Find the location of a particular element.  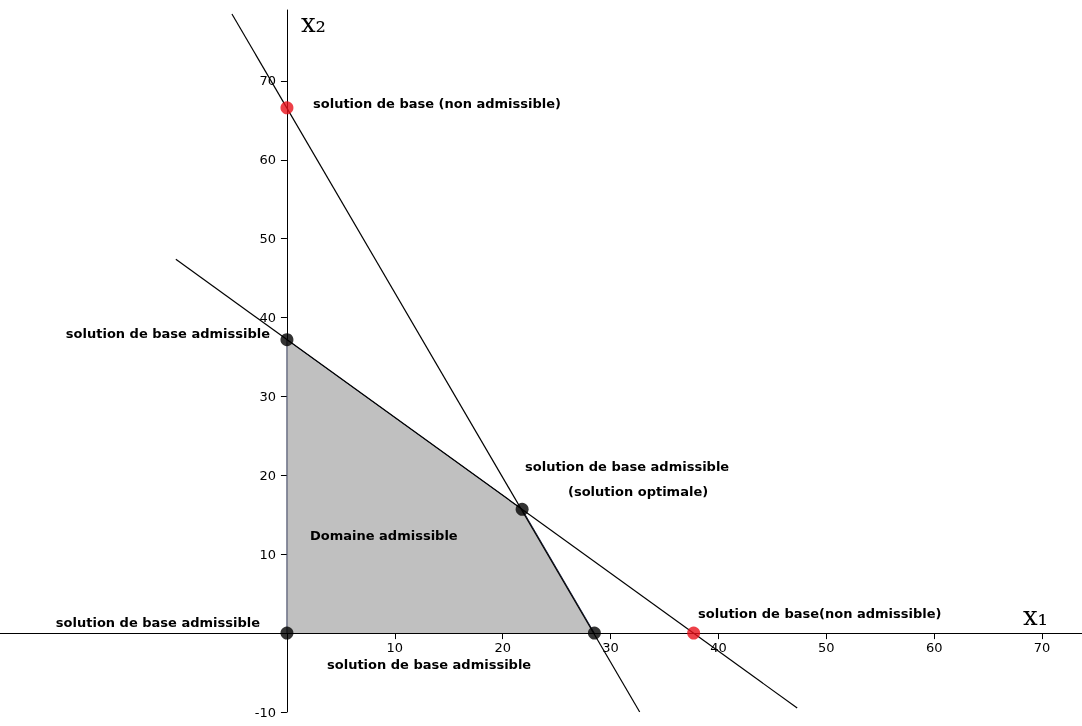

x-tick-label: 30 is located at coordinates (610, 648).